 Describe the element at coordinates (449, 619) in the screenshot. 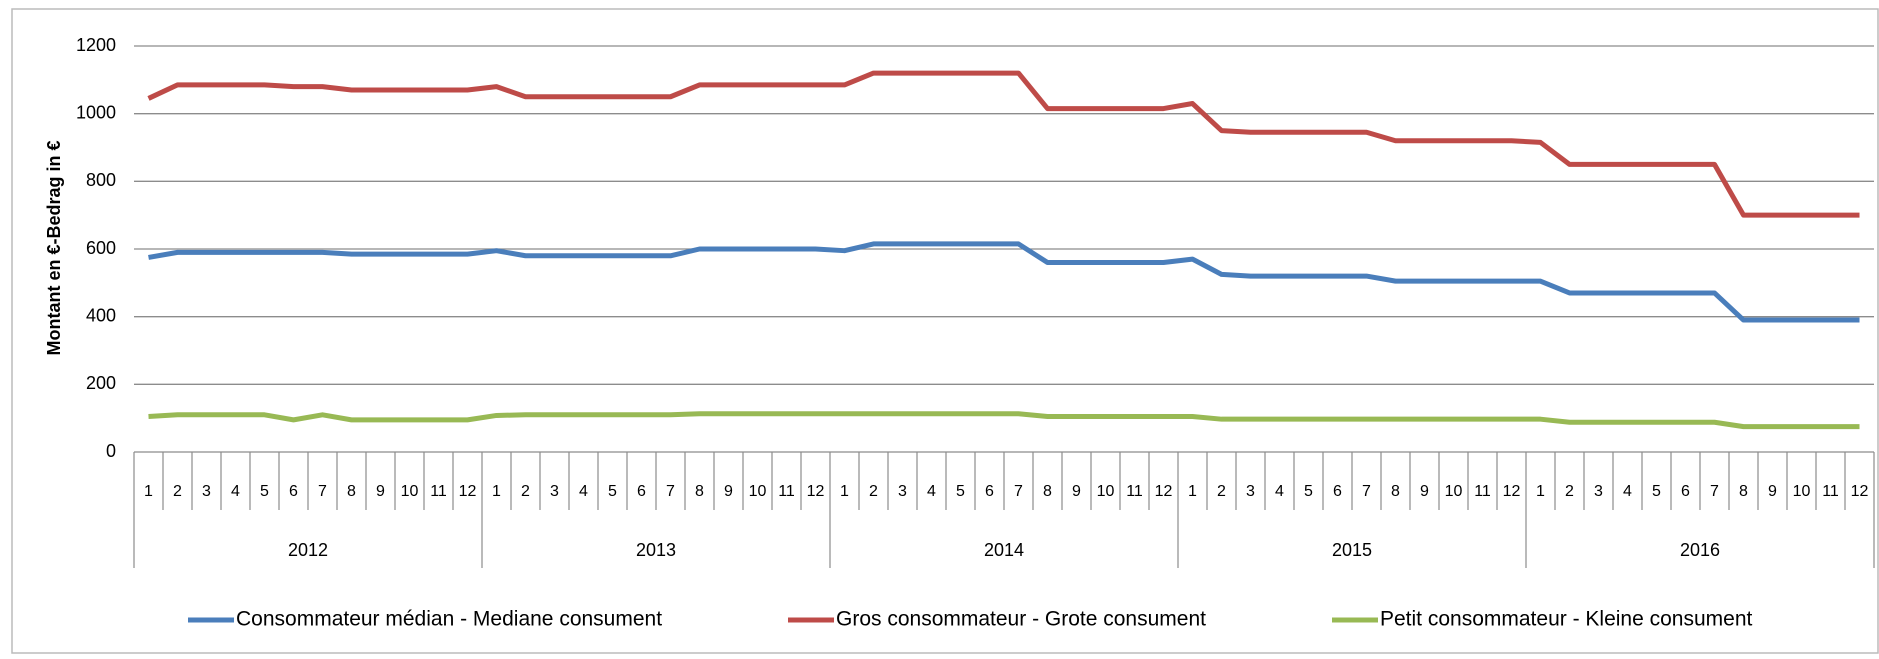

I see `legend-label: Consommateur médian - Mediane consument` at that location.